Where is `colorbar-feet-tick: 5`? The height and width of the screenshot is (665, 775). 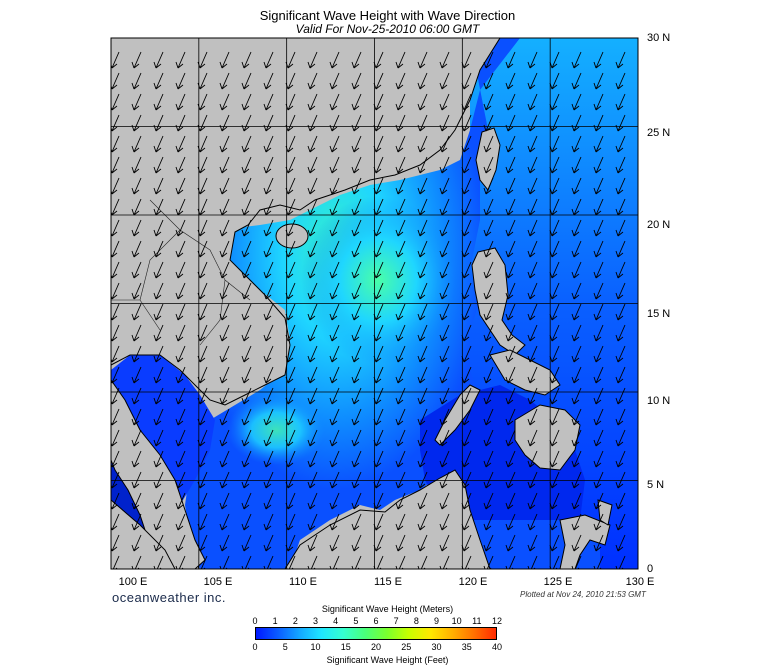
colorbar-feet-tick: 5 is located at coordinates (285, 647).